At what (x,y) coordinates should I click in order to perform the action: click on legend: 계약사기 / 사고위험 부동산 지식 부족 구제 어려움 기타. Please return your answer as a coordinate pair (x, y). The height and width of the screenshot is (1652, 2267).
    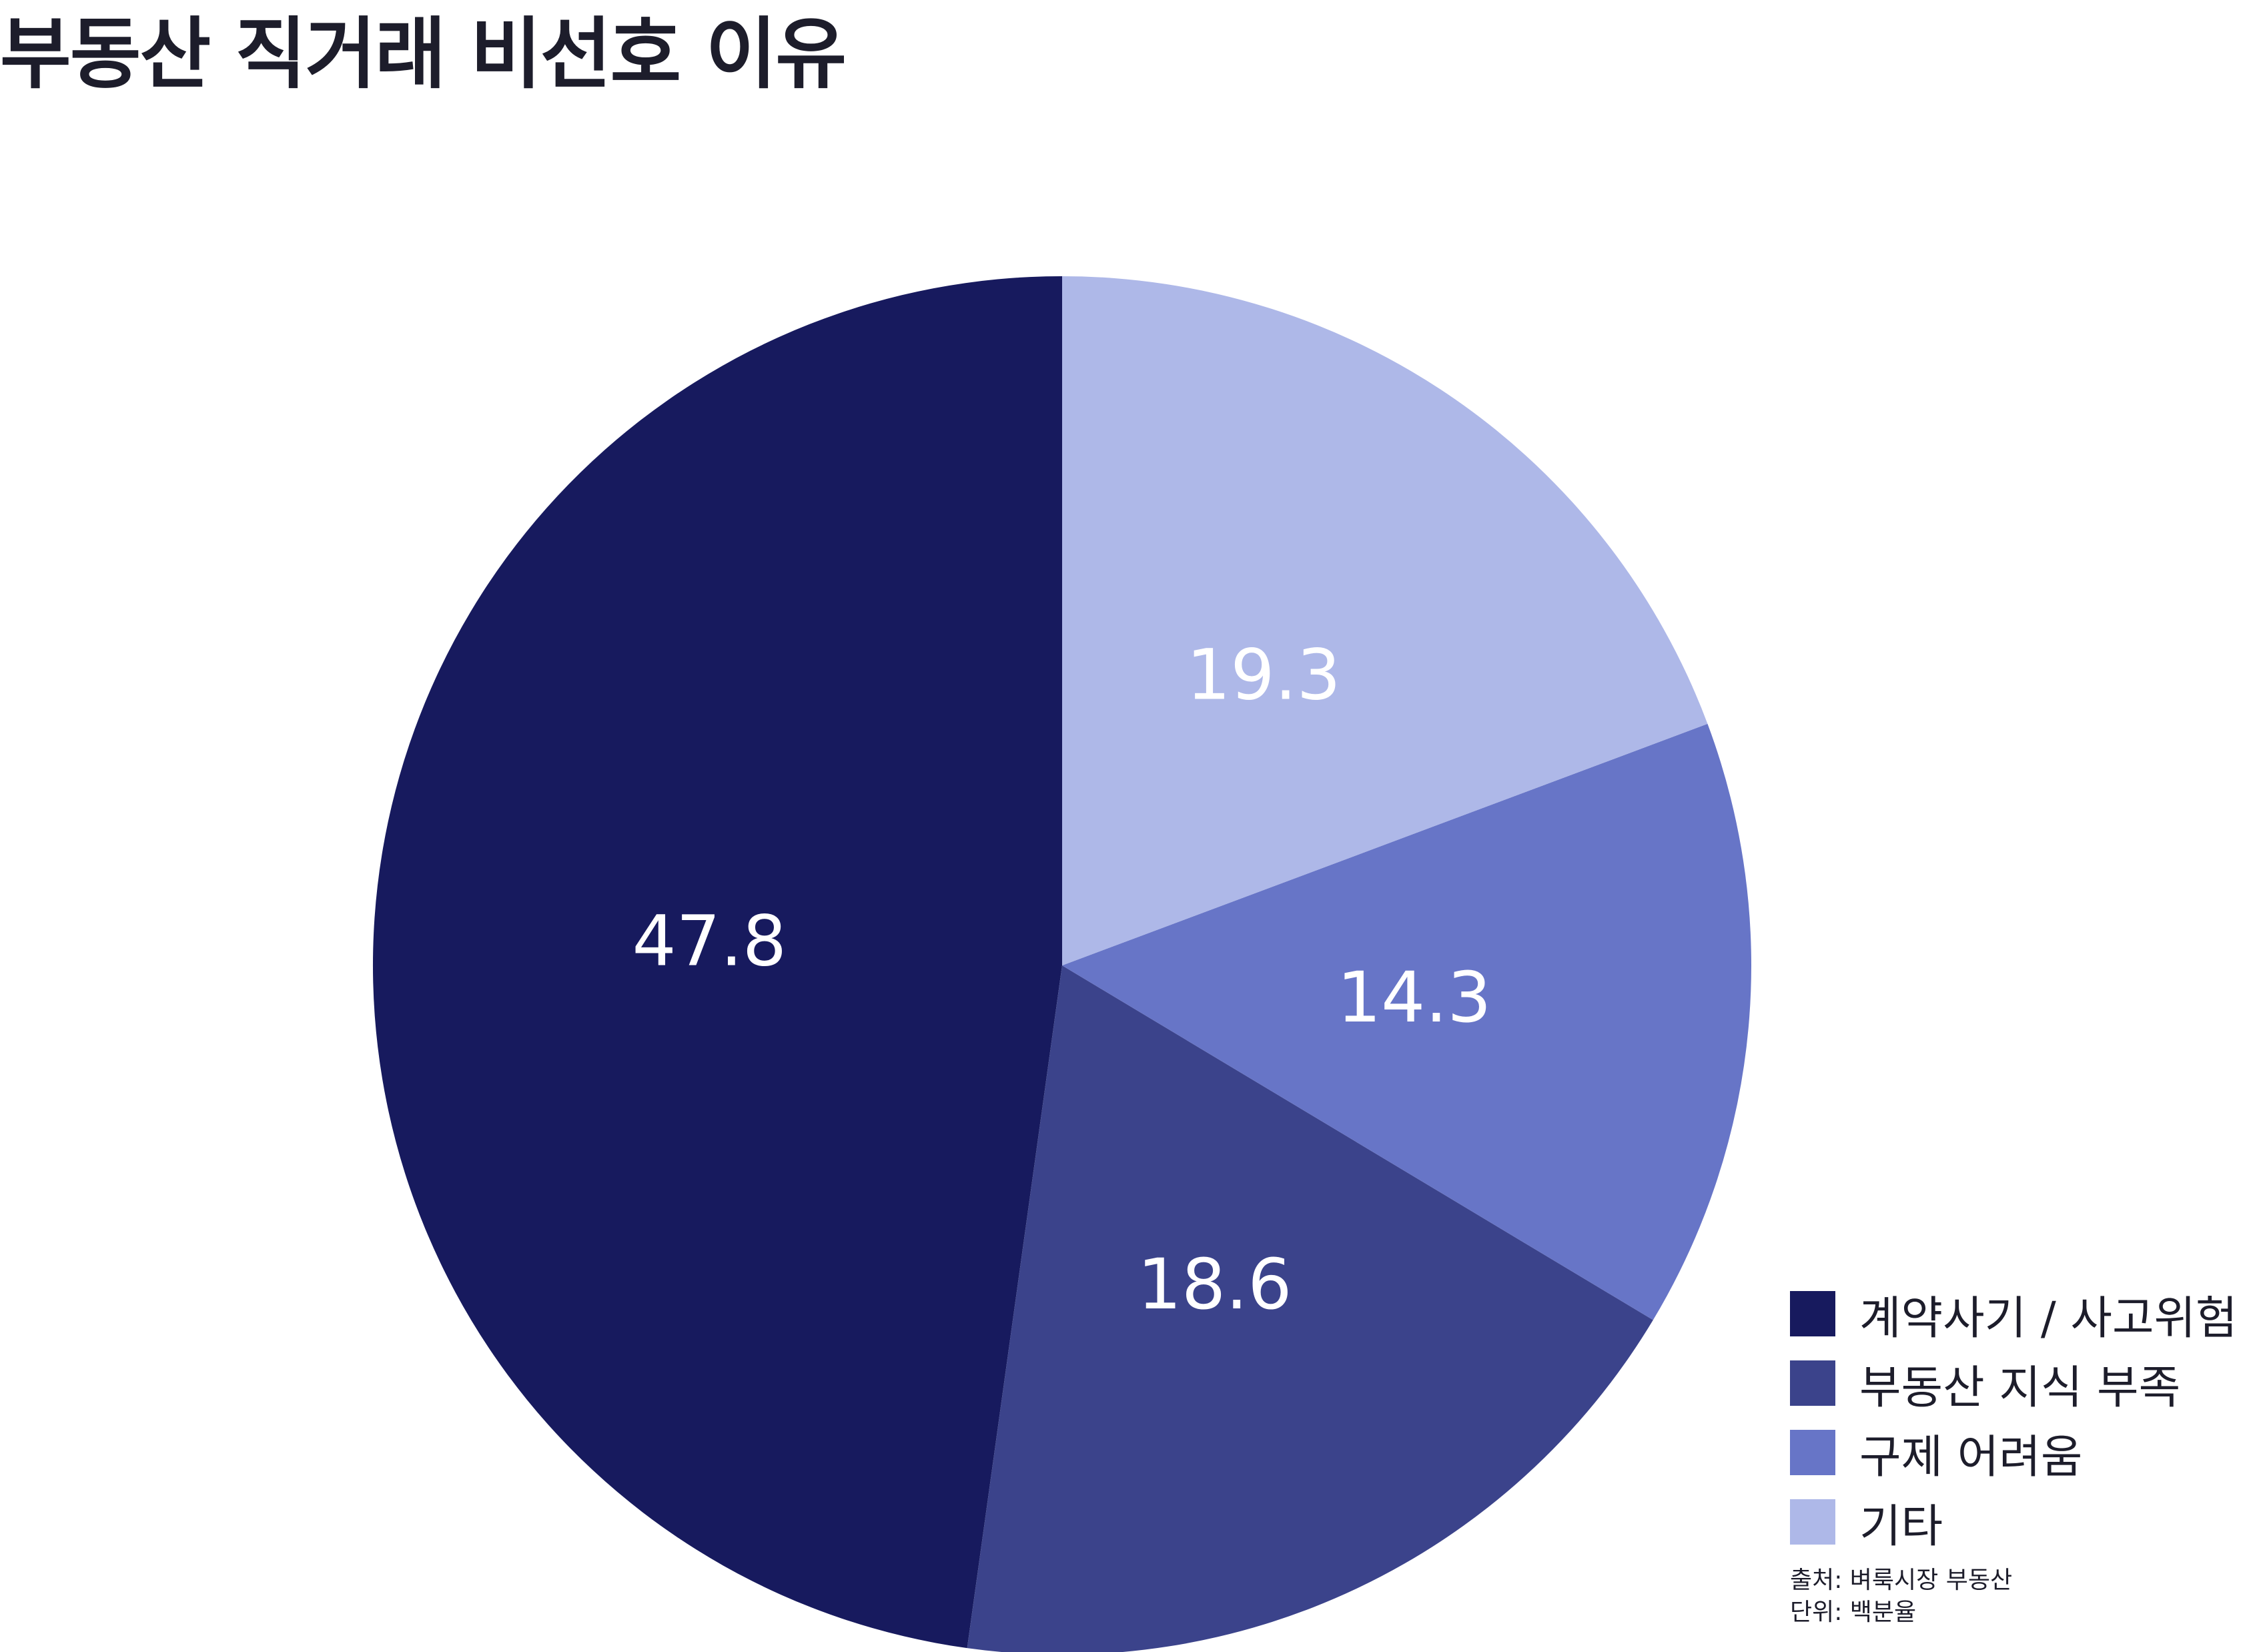
    Looking at the image, I should click on (2023, 1427).